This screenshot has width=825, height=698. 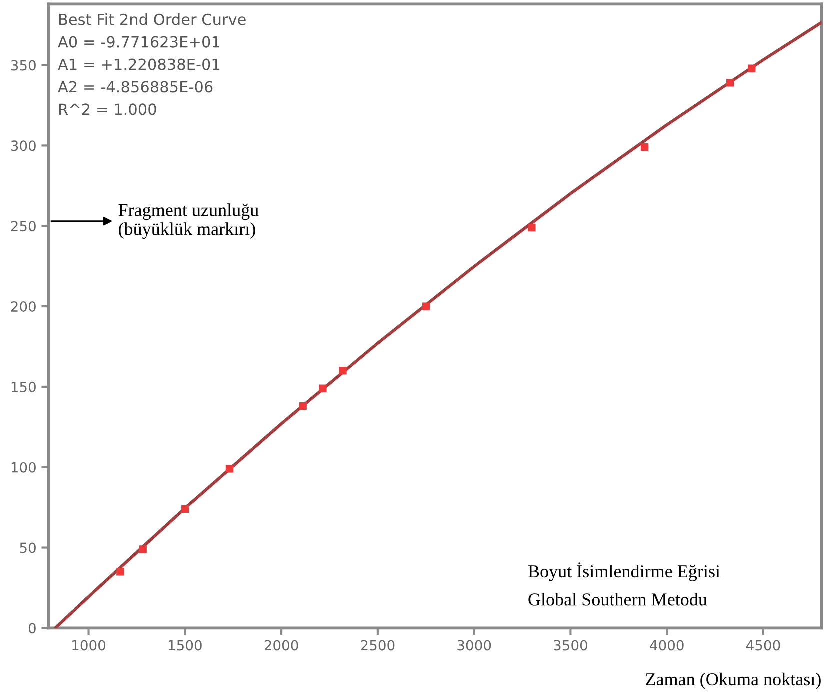 I want to click on x-axis-title: Zaman (Okuma noktası), so click(x=733, y=681).